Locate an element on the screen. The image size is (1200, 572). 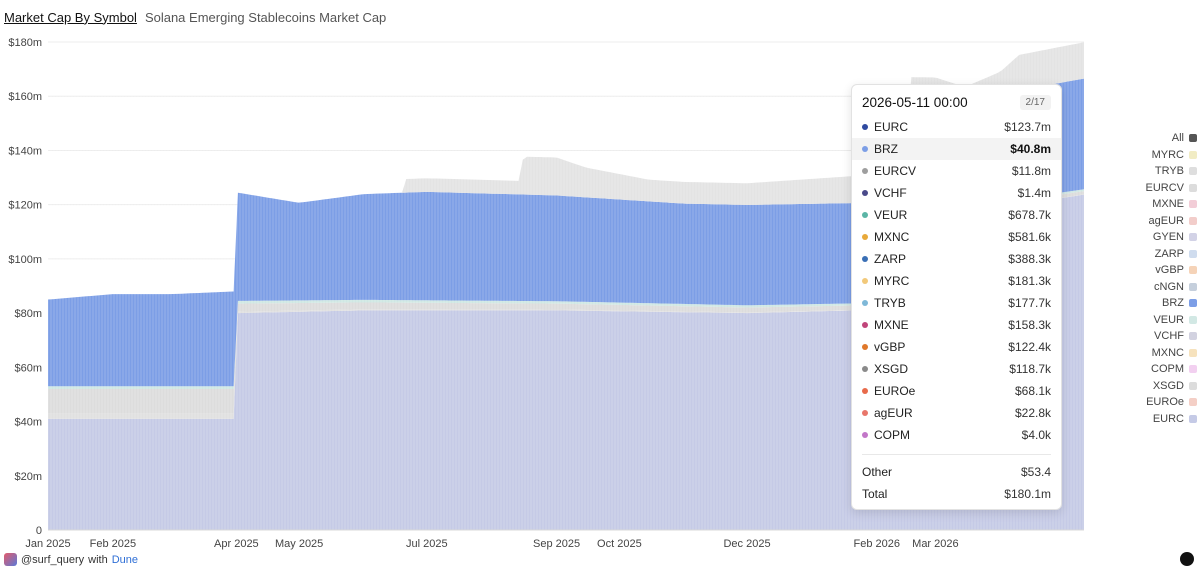
tooltip-series-value: $11.8m is located at coordinates (1031, 171).